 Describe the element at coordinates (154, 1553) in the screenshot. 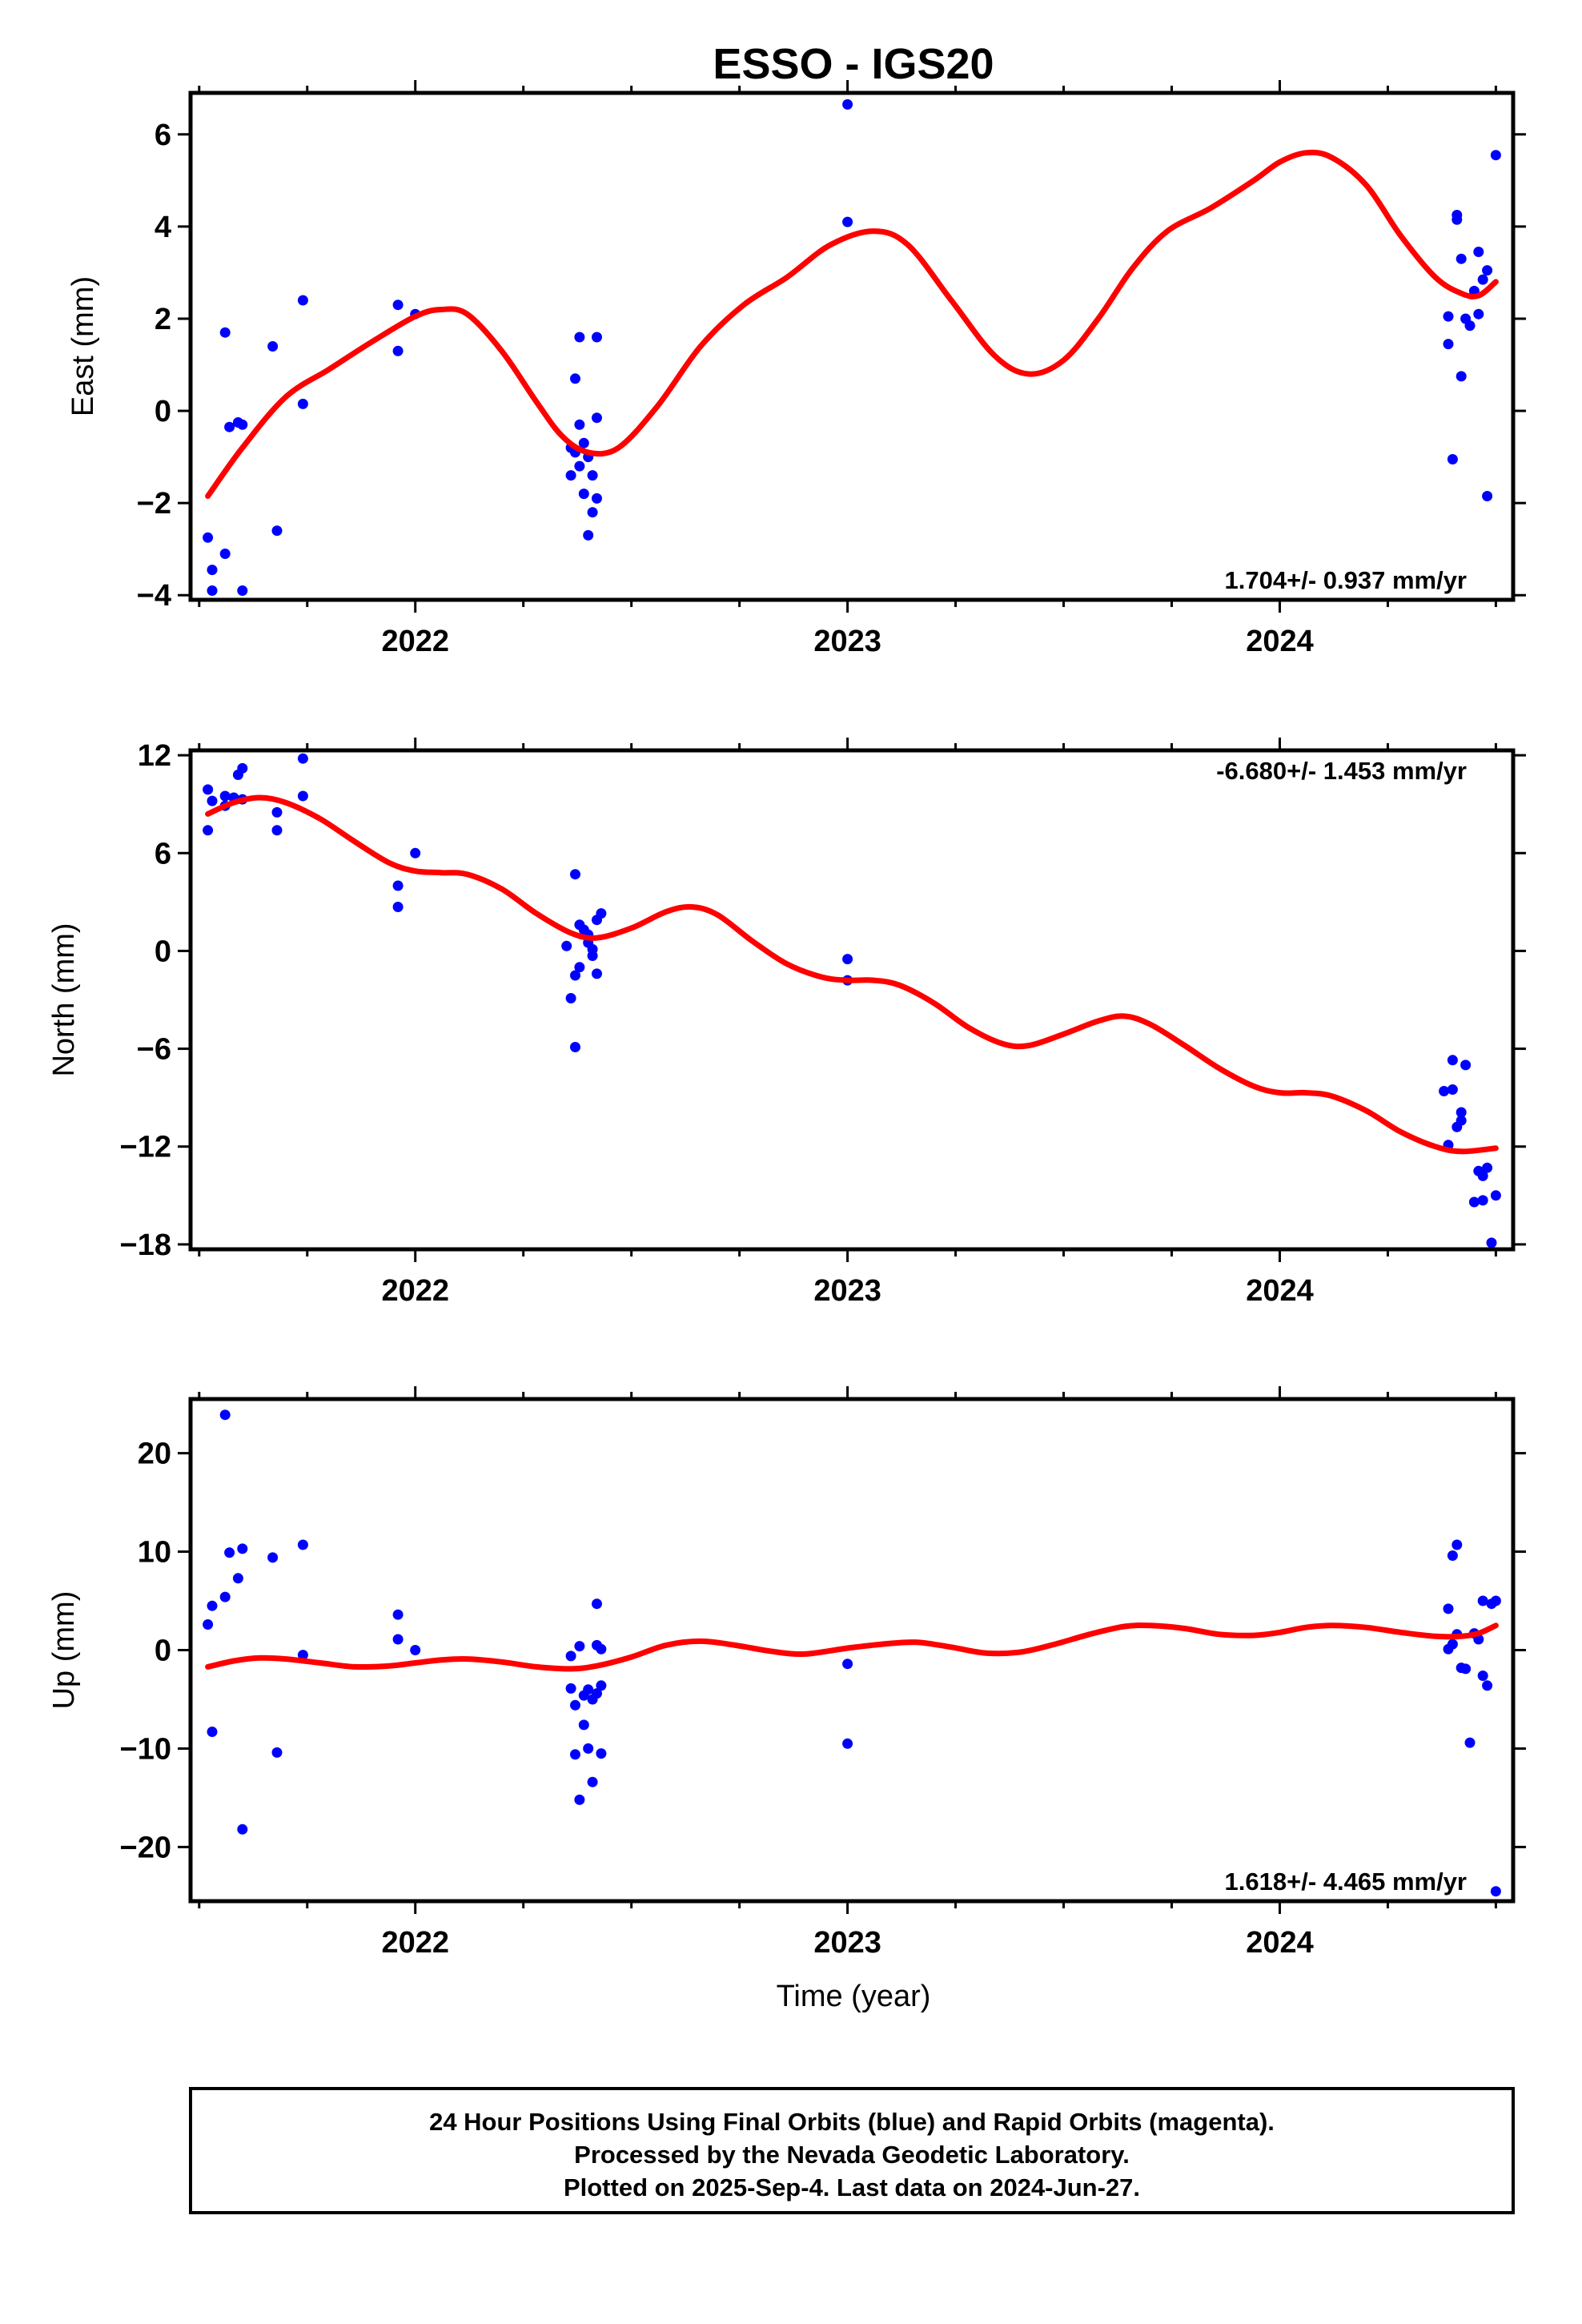

I see `y-tick-label: 10` at that location.